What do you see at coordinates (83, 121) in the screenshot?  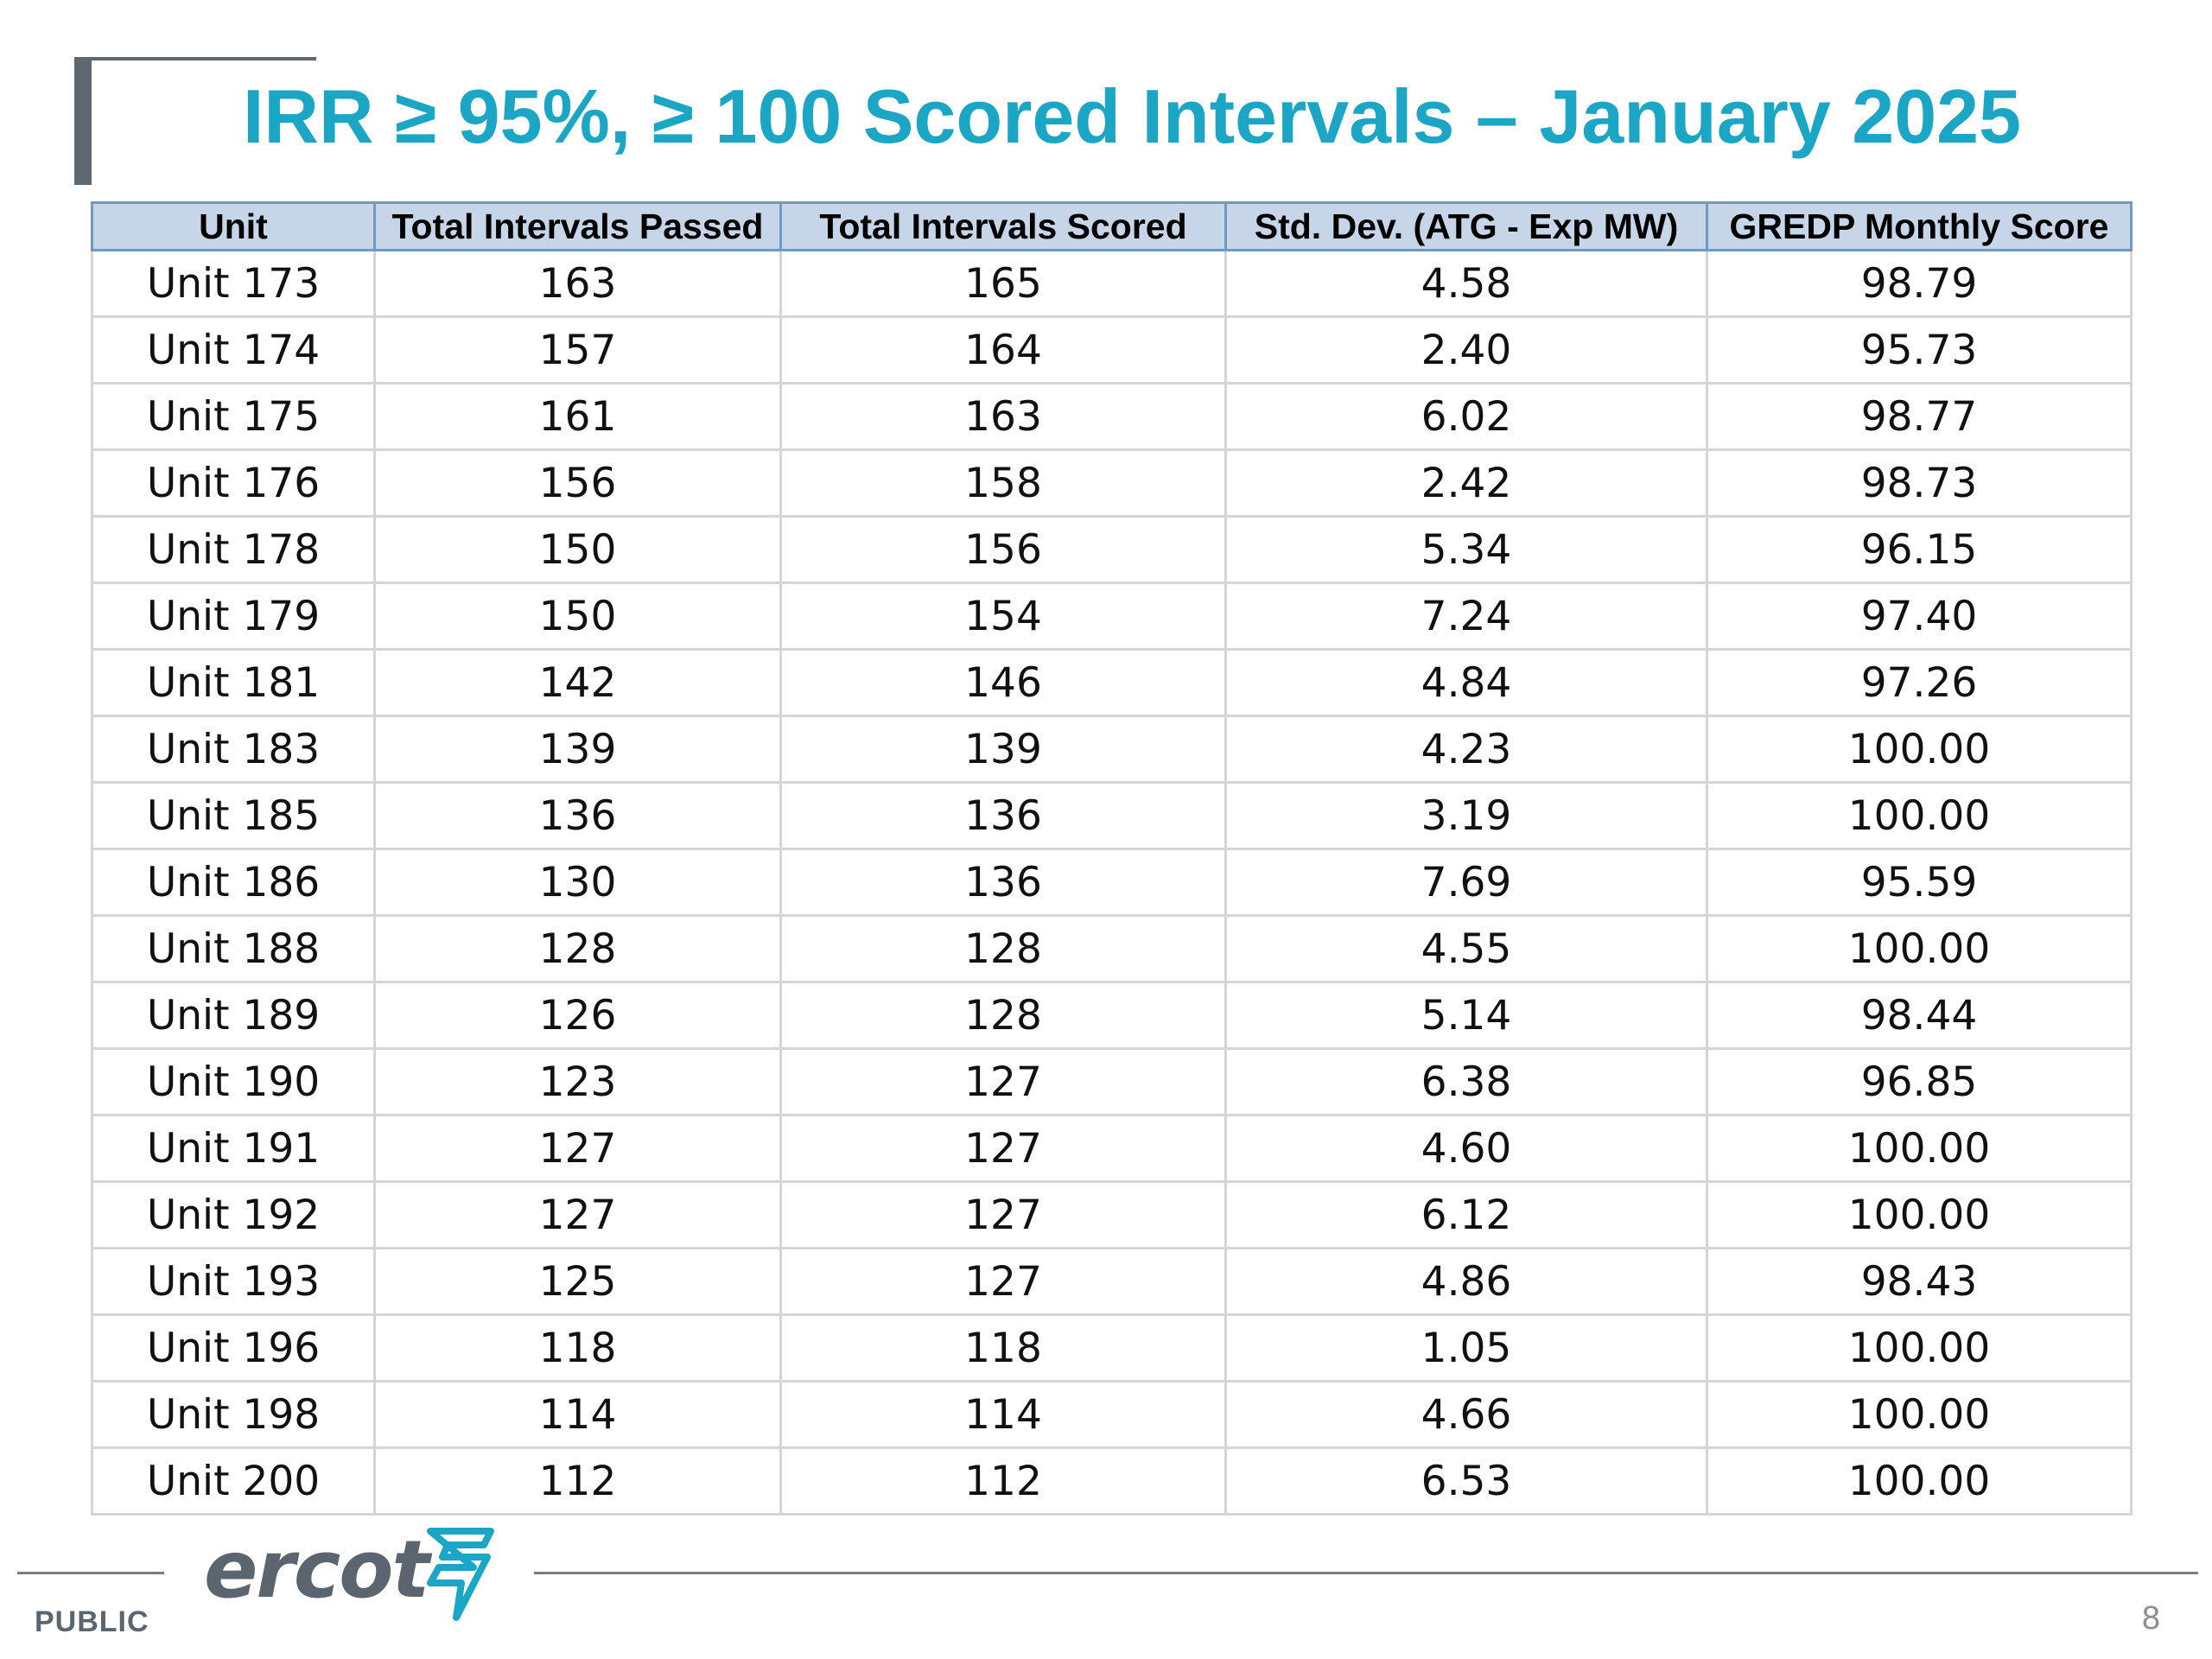 I see `title-bracket-vertical` at bounding box center [83, 121].